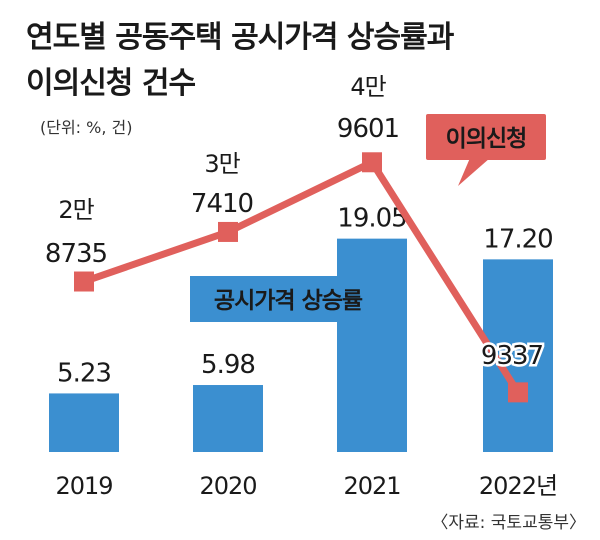 Image resolution: width=600 pixels, height=540 pixels. What do you see at coordinates (222, 204) in the screenshot?
I see `line-value-label: 7410` at bounding box center [222, 204].